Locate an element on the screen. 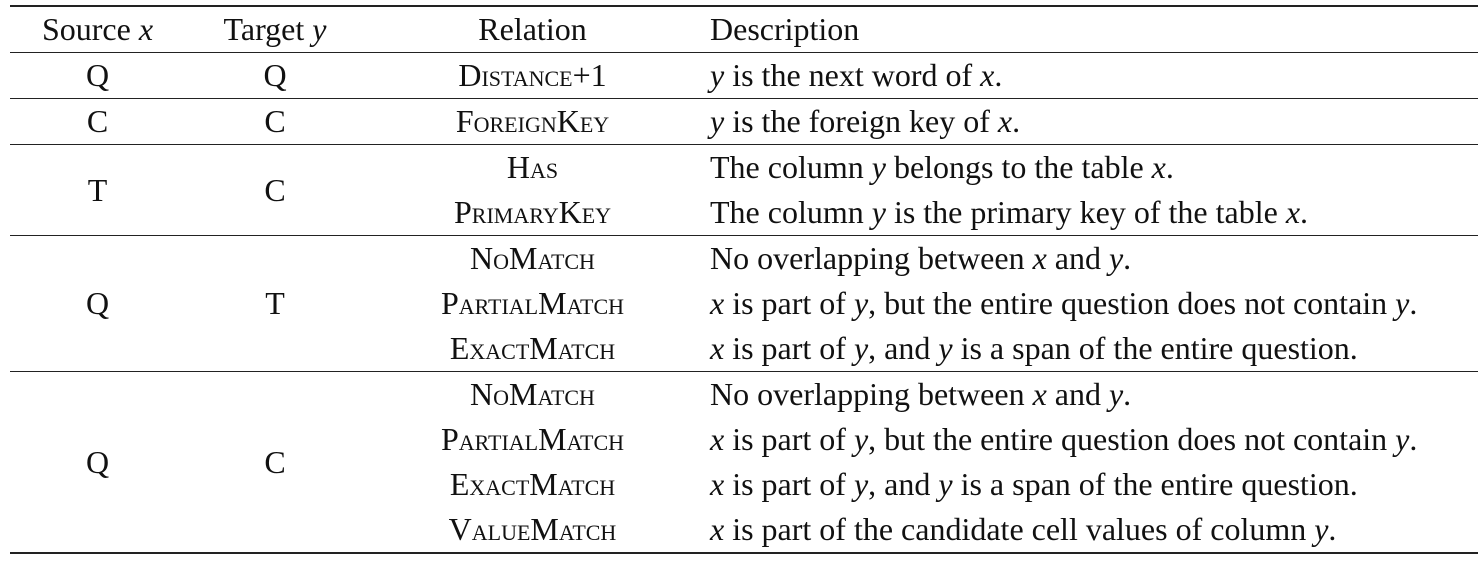  description-cell: y is the foreign key of x. is located at coordinates (1089, 122).